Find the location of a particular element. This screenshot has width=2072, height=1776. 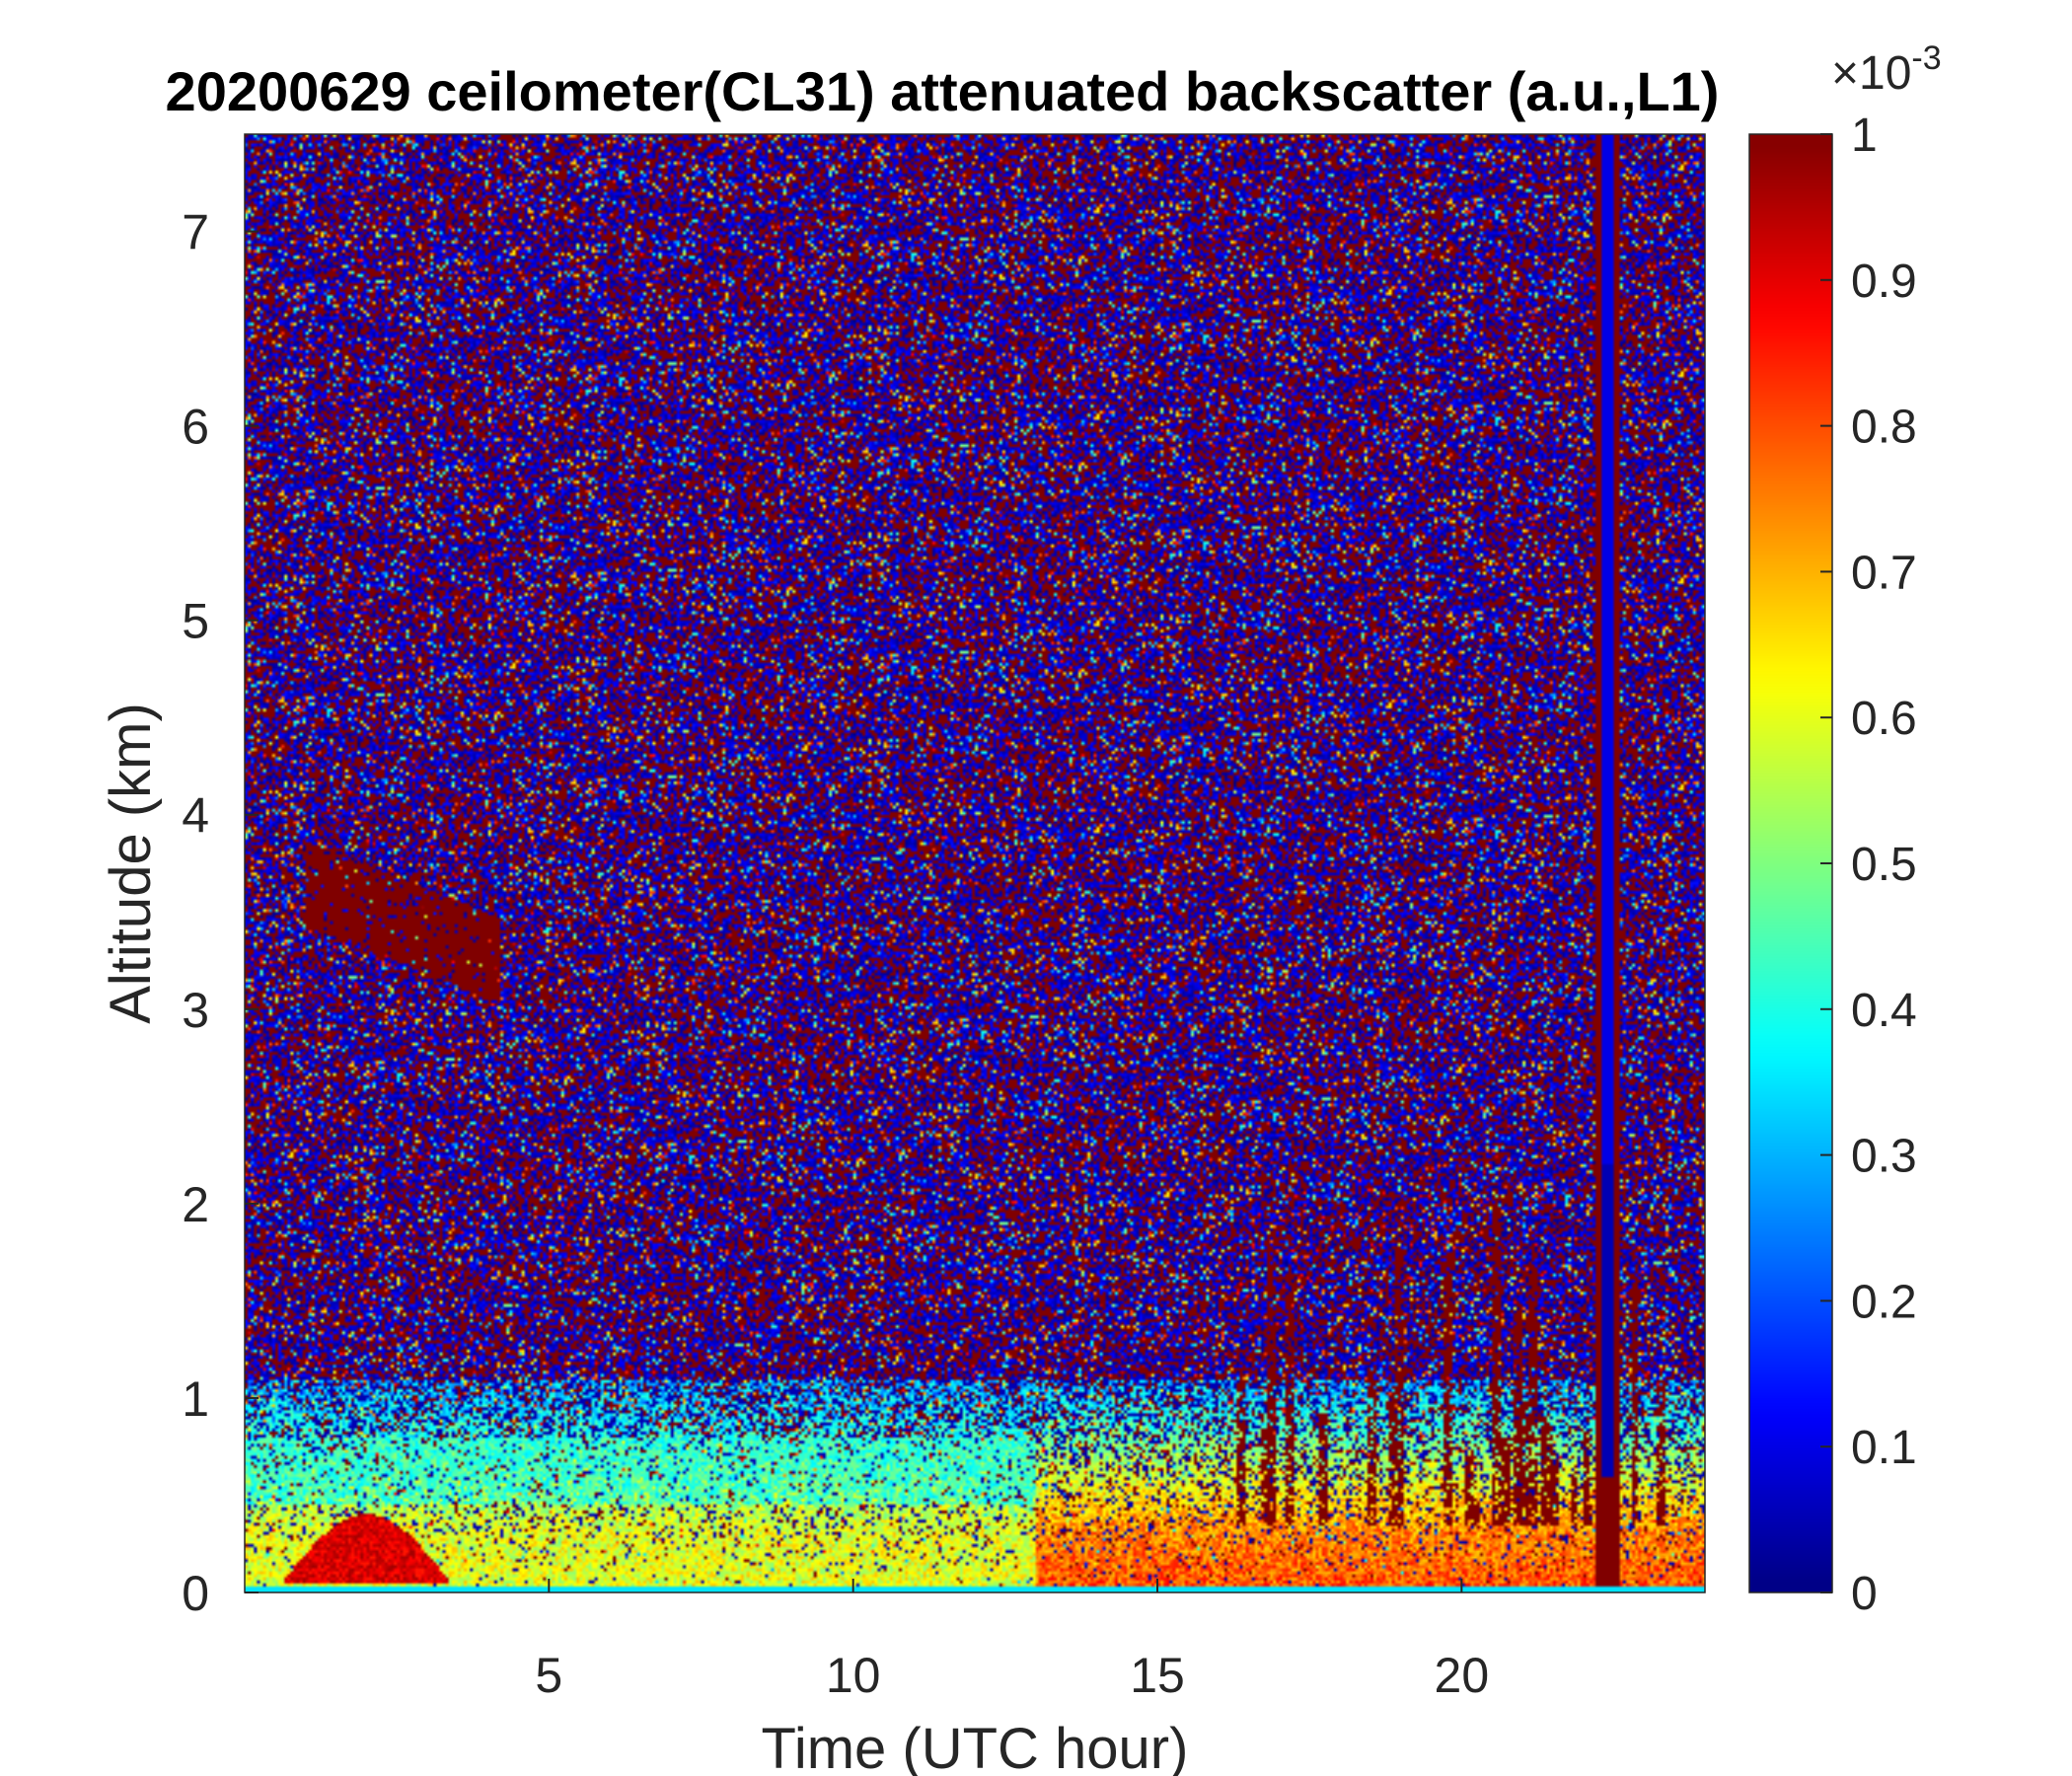

x-axis-label: Time (UTC hour) is located at coordinates (976, 1747).